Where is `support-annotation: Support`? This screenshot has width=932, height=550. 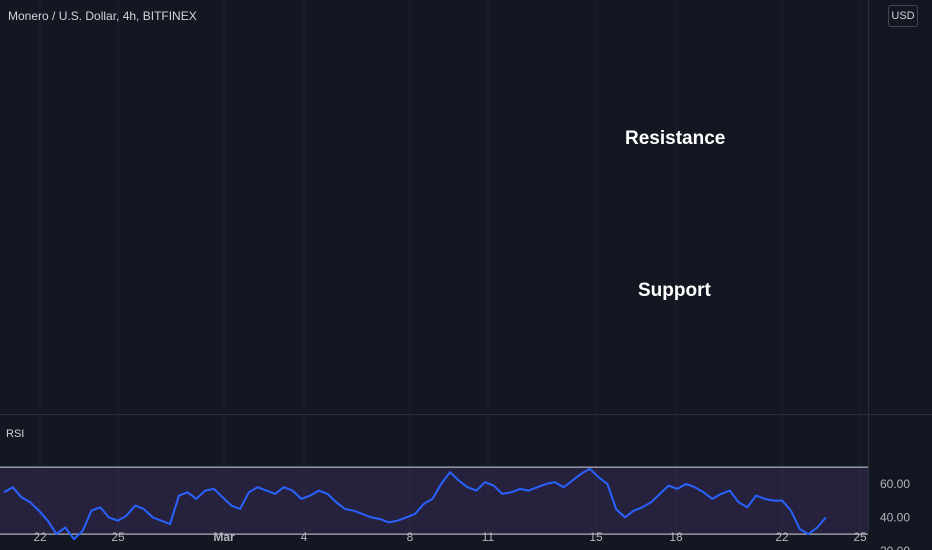 support-annotation: Support is located at coordinates (674, 290).